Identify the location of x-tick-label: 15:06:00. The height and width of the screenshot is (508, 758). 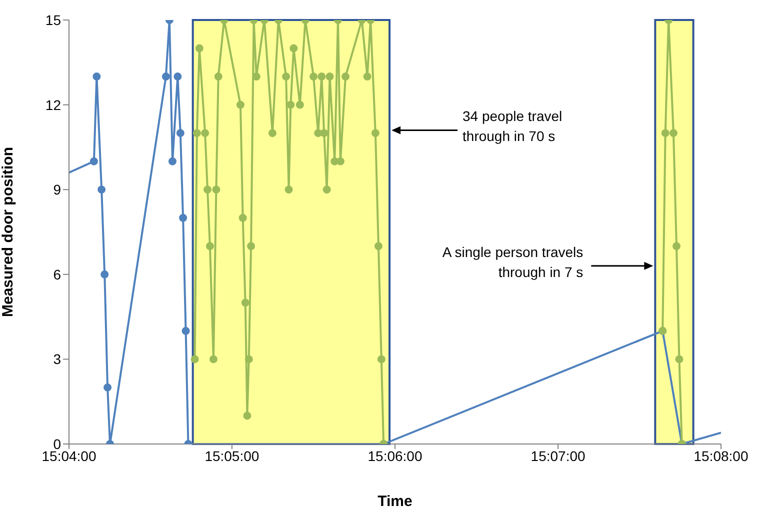
(395, 456).